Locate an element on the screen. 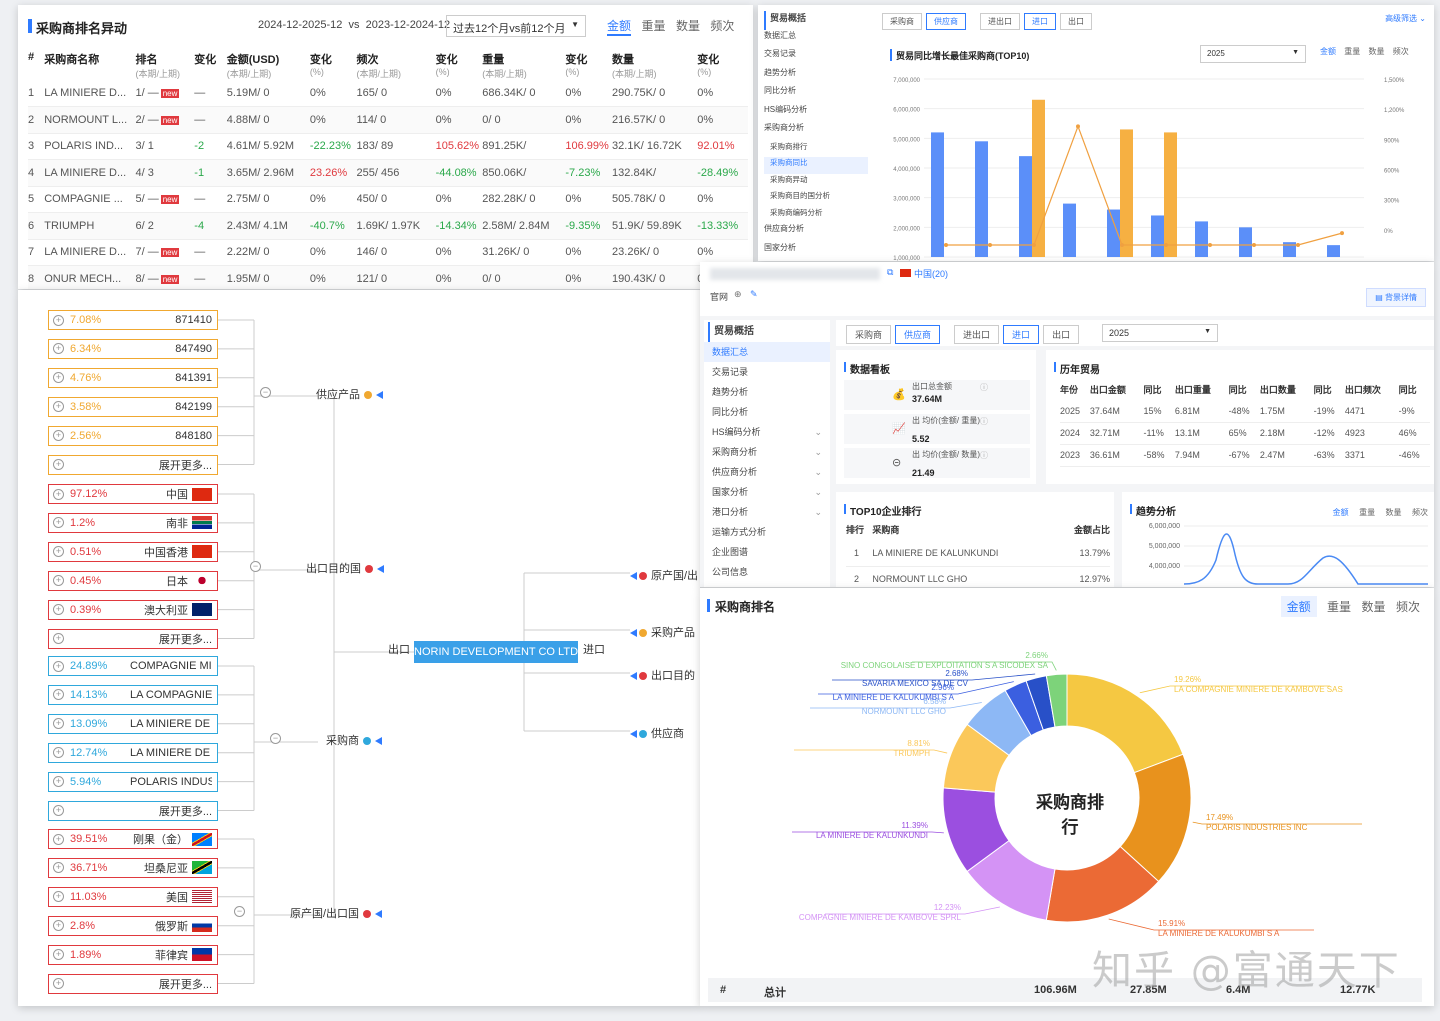 The image size is (1440, 1021). company-menu-item: 国家分析 ⌄ is located at coordinates (767, 492).